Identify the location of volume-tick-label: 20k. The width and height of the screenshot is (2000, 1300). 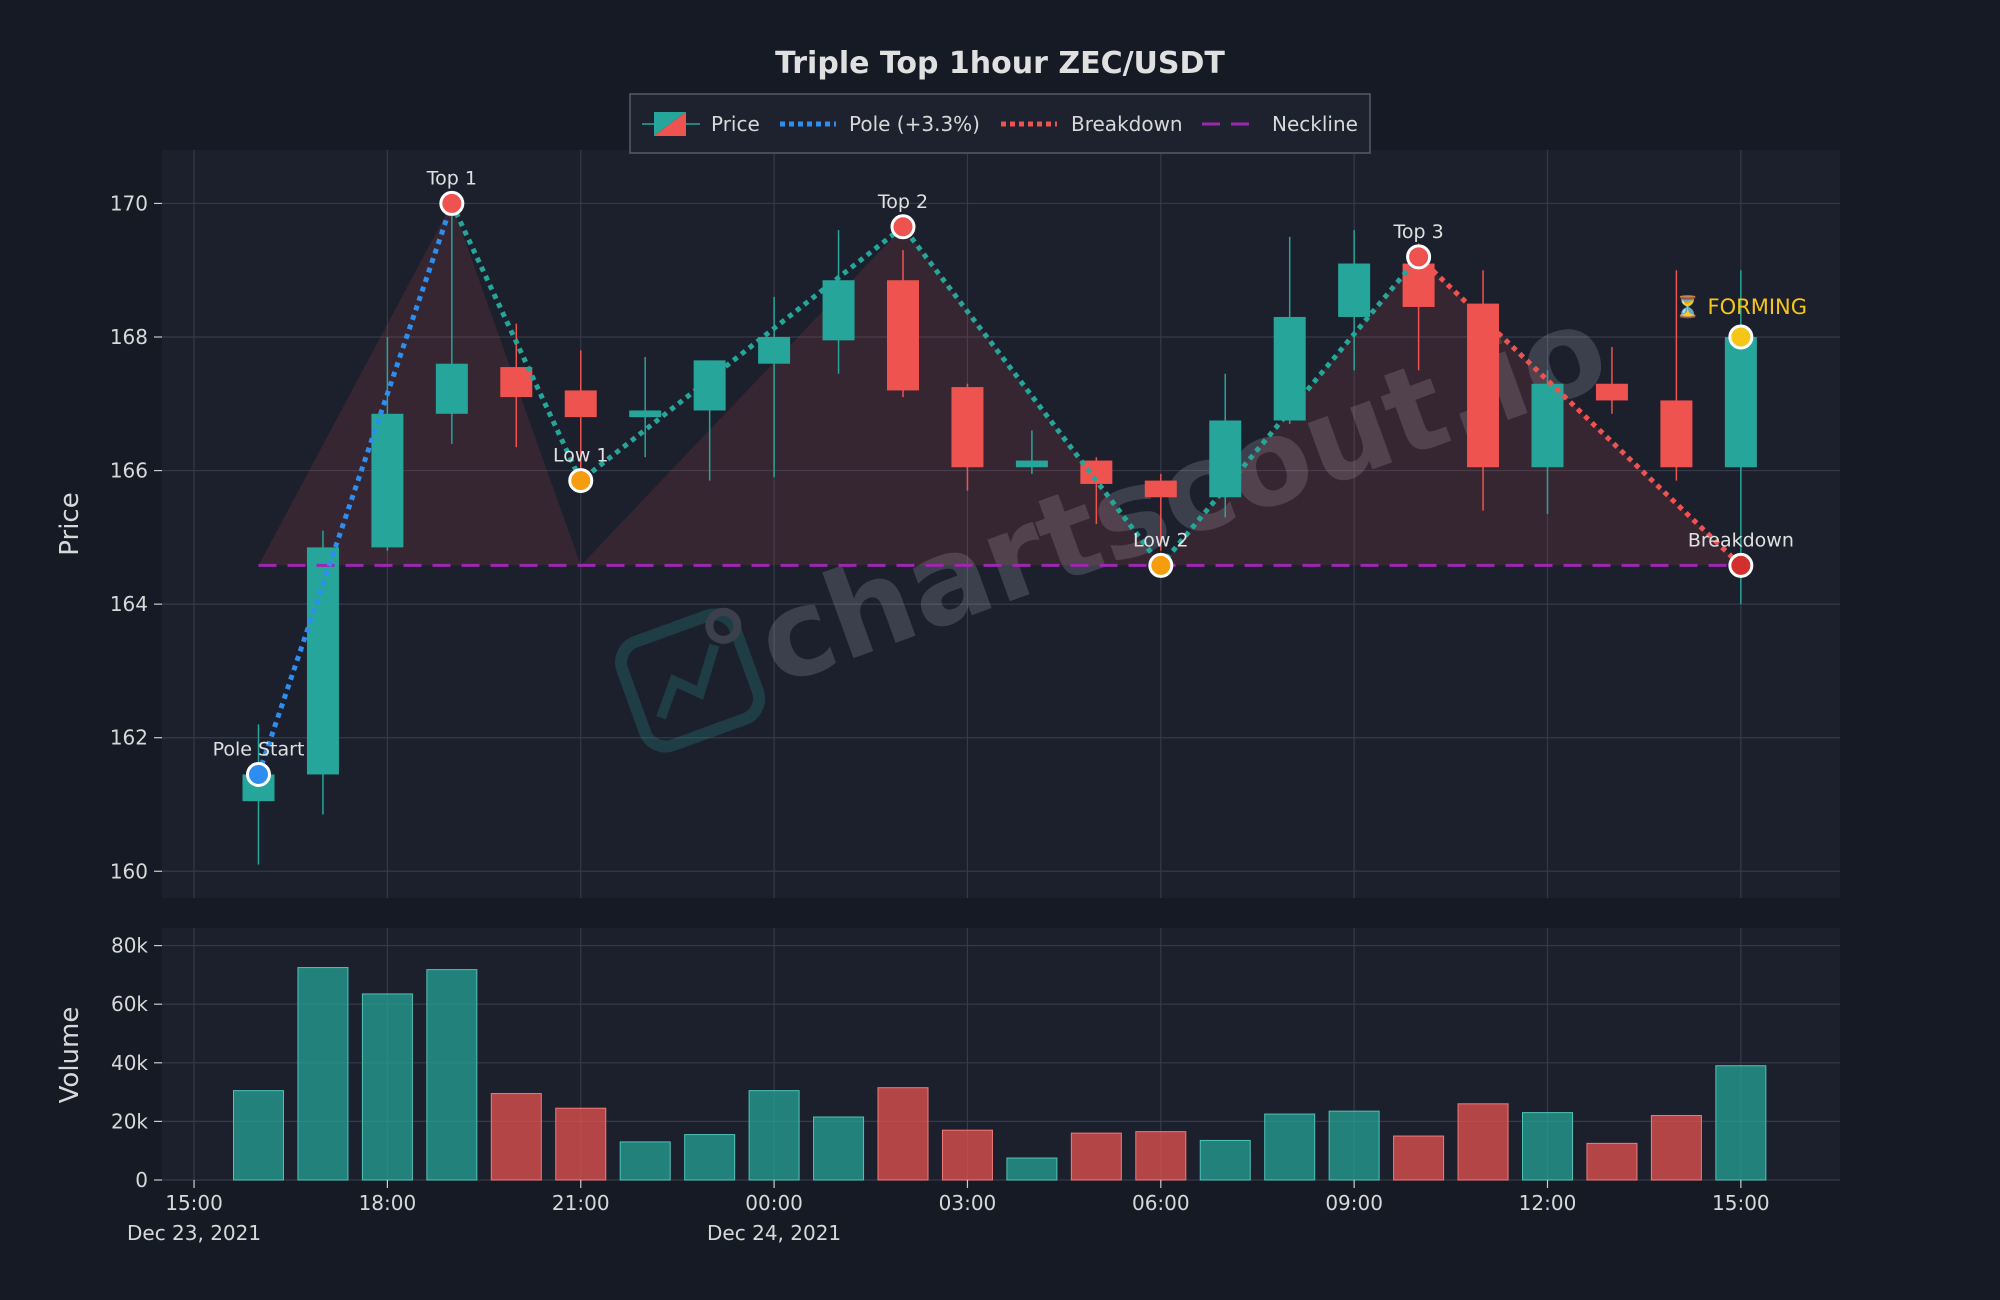
(129, 1121).